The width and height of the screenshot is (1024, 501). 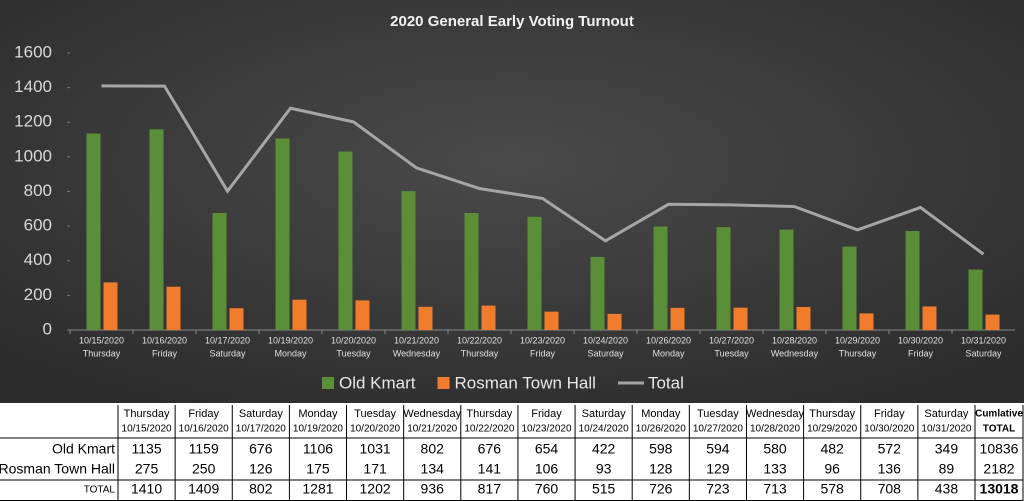 I want to click on table-cell: 1135, so click(x=147, y=449).